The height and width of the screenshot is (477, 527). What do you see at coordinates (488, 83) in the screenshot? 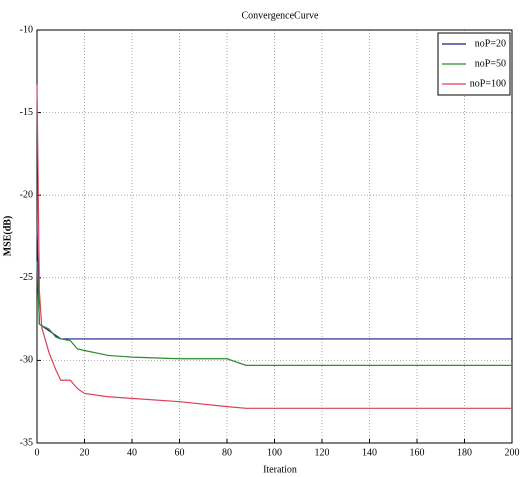
I see `legend-label: noP=100` at bounding box center [488, 83].